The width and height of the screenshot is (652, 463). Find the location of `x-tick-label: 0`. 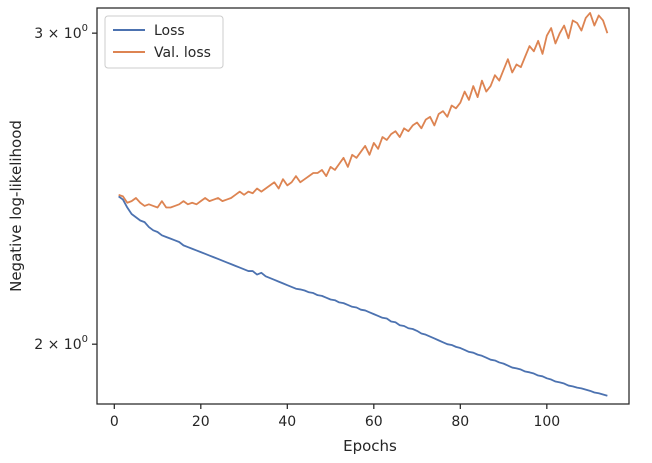

x-tick-label: 0 is located at coordinates (114, 422).